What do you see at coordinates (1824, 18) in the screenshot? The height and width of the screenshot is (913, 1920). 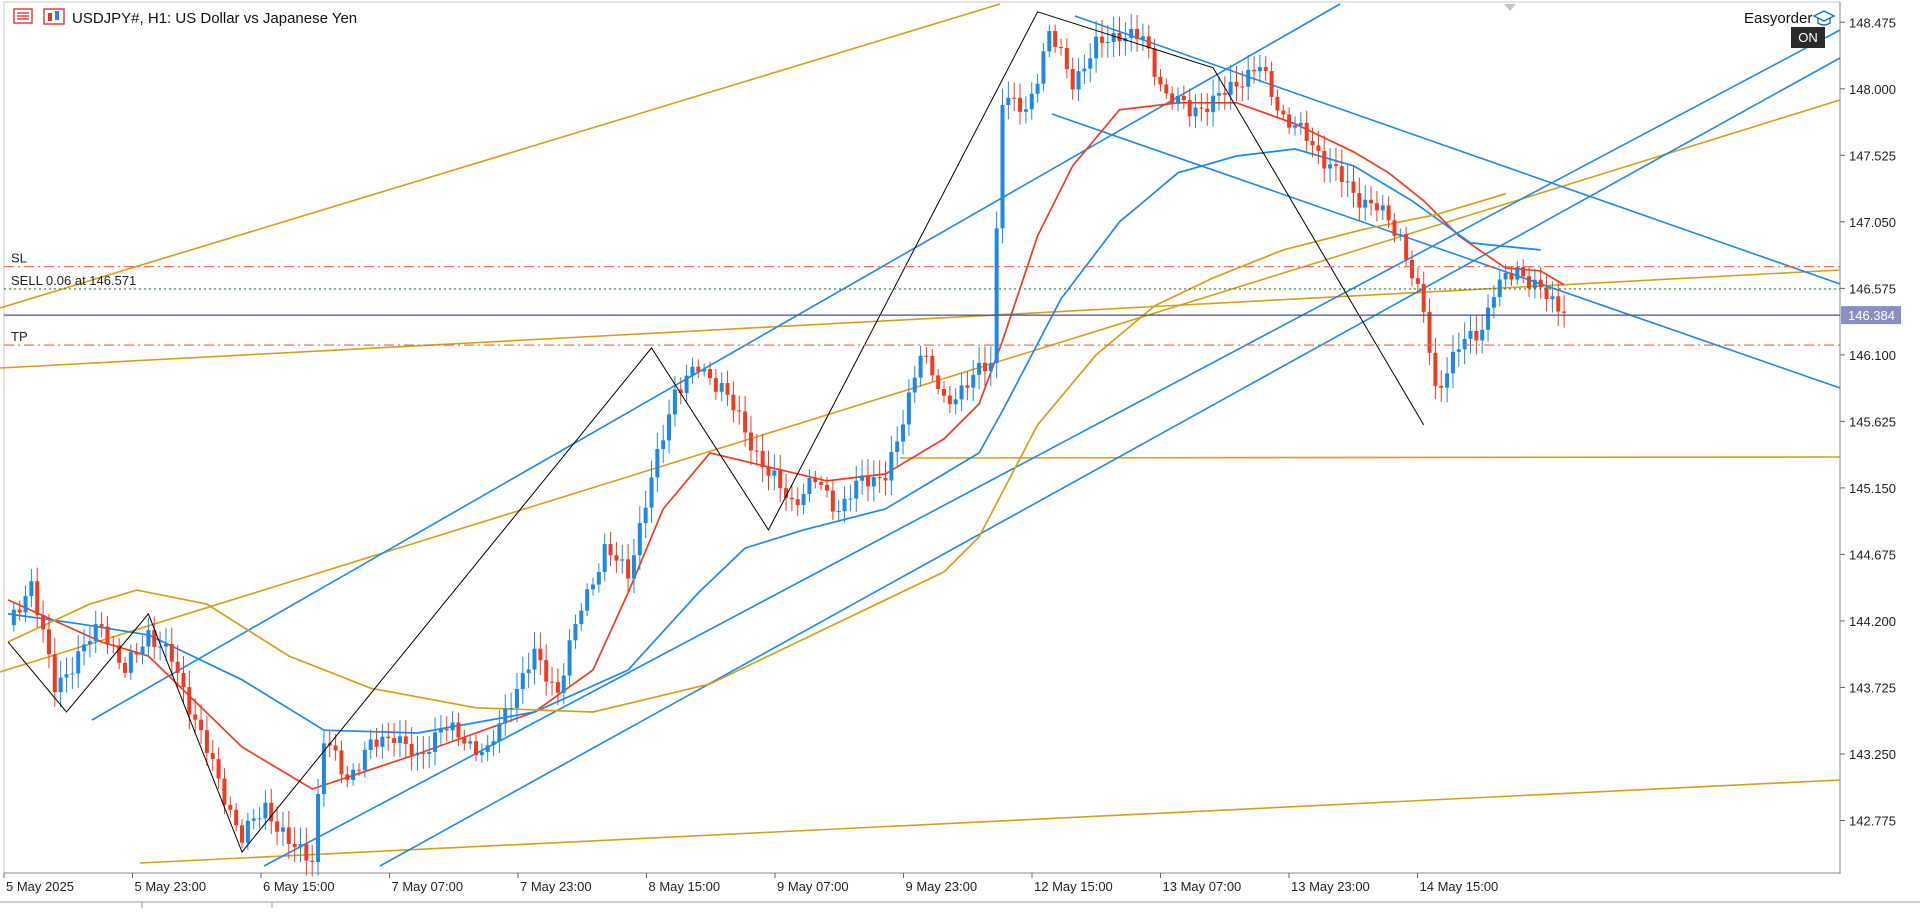 I see `expert-hat-icon` at bounding box center [1824, 18].